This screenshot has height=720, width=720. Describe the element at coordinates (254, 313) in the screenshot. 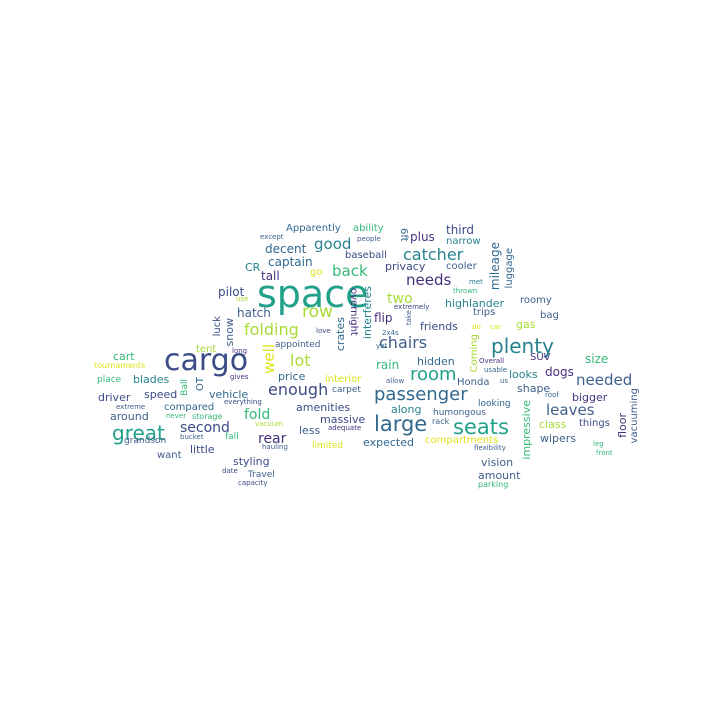

I see `word-hatch: hatch` at that location.